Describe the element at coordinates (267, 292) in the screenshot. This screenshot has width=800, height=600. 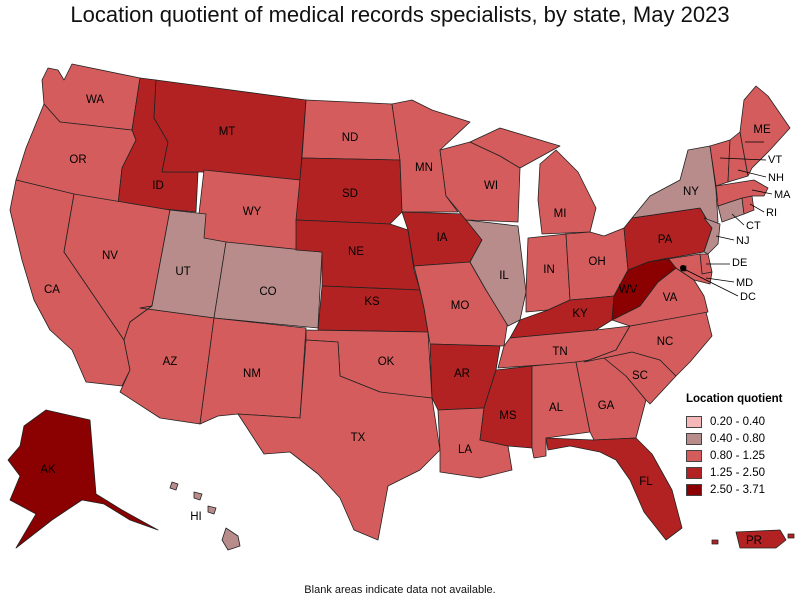
I see `label-CO: CO` at that location.